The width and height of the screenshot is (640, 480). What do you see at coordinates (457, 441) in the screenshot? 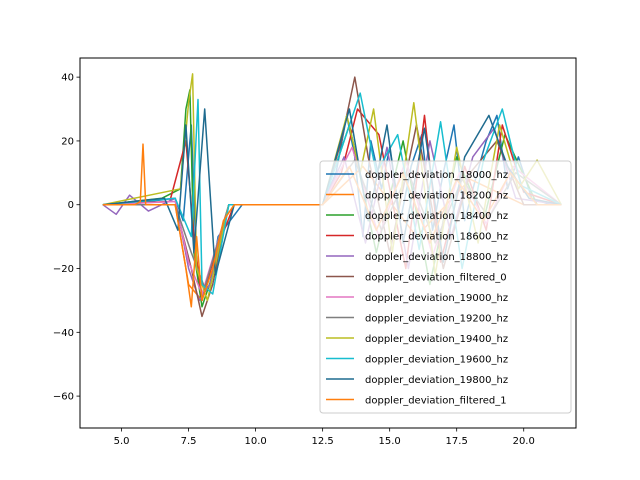
I see `x-tick-label: 17.5` at bounding box center [457, 441].